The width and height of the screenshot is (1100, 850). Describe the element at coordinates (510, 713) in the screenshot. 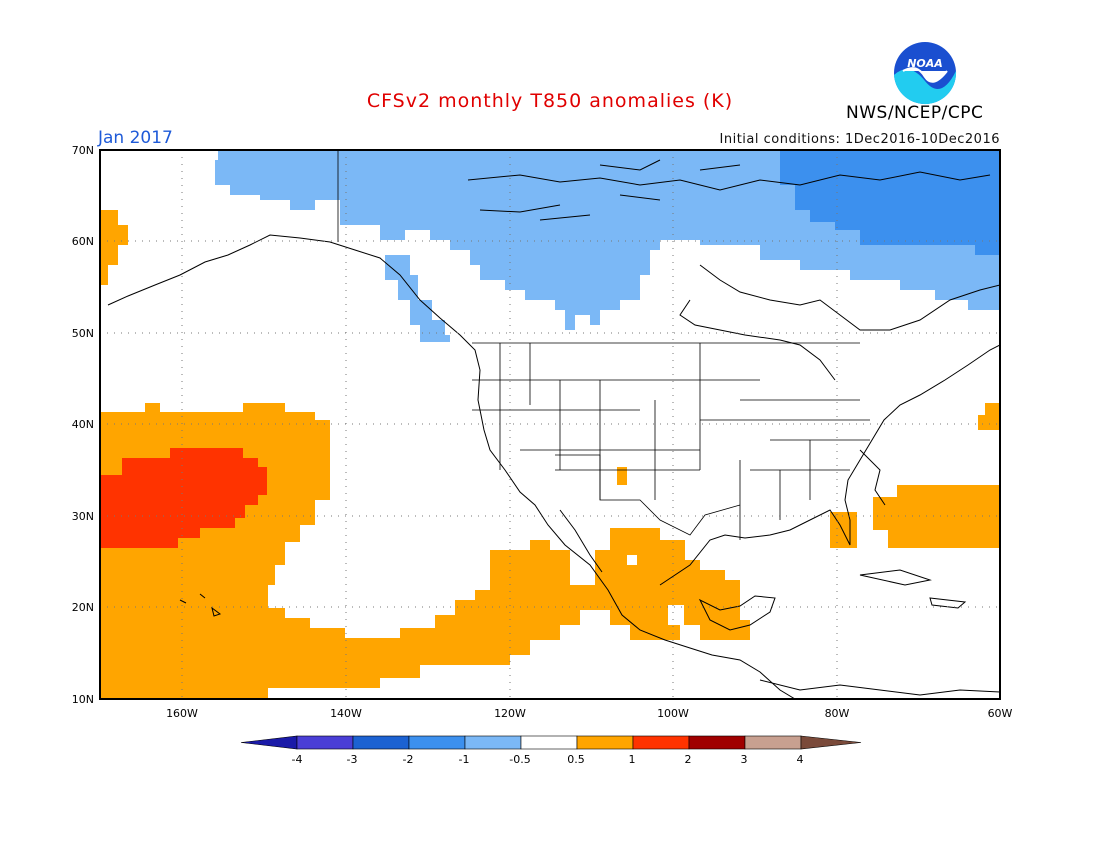

I see `lon-label: 120W` at that location.